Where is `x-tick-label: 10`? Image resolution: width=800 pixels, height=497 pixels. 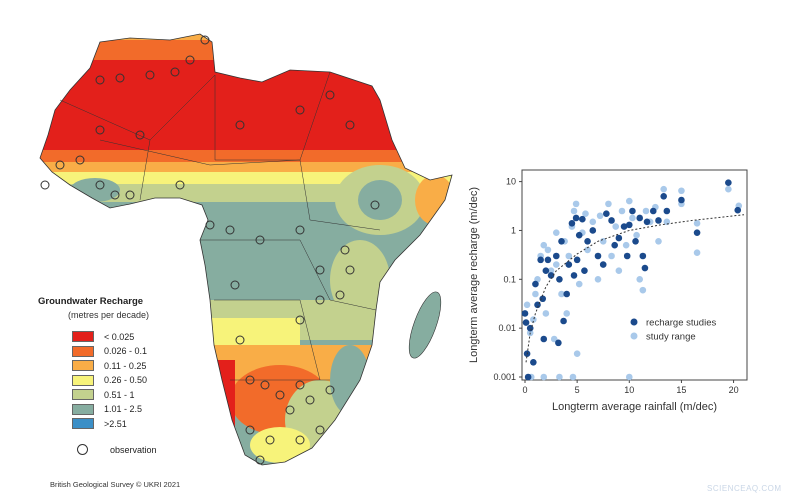 x-tick-label: 10 is located at coordinates (629, 390).